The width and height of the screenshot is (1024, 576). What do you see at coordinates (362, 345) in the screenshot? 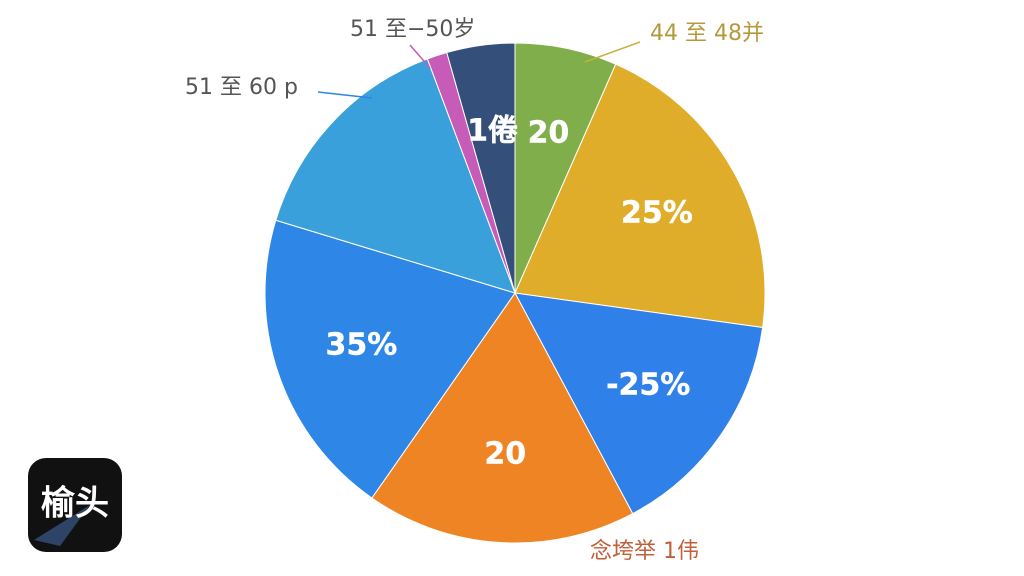
I see `slice-label: 35%` at bounding box center [362, 345].